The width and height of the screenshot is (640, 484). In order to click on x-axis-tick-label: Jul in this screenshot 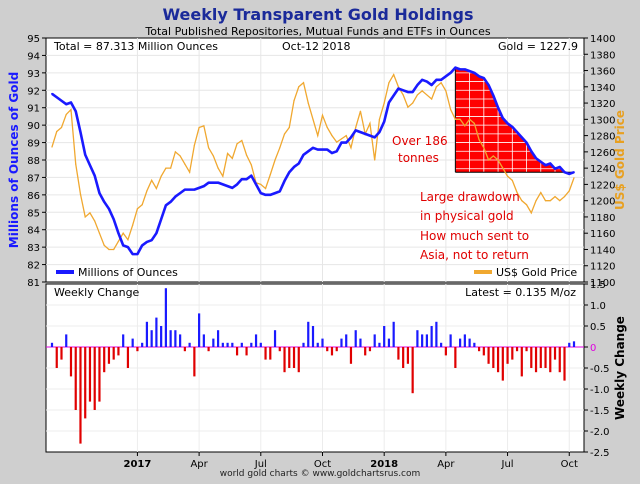, I will do `click(260, 464)`.